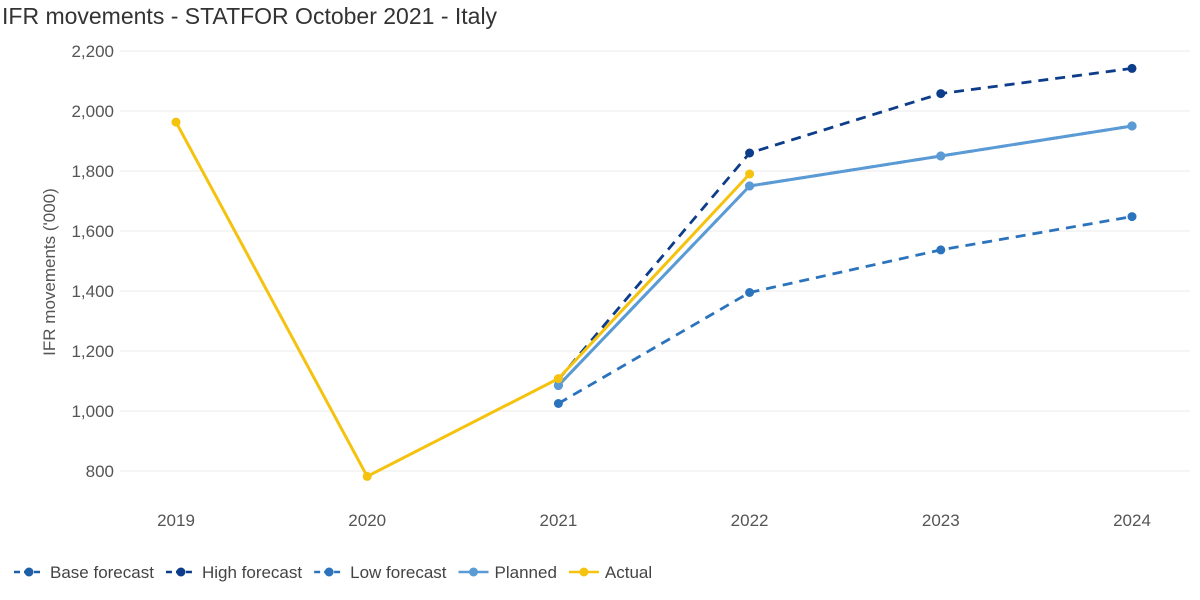 The height and width of the screenshot is (600, 1200). Describe the element at coordinates (367, 520) in the screenshot. I see `x-tick-label: 2020` at that location.